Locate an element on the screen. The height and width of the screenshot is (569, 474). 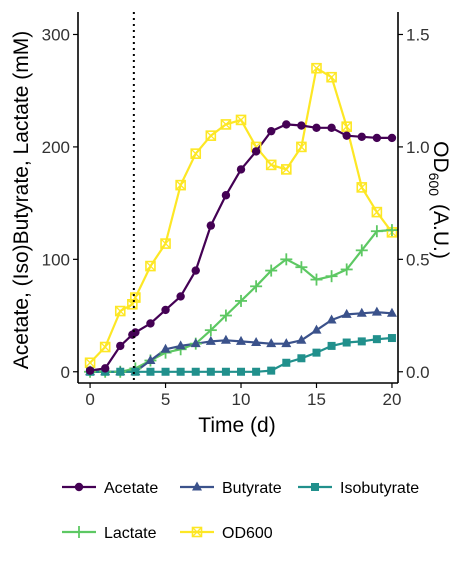
y-right-axis-title: OD600 (A.U.) is located at coordinates (439, 200).